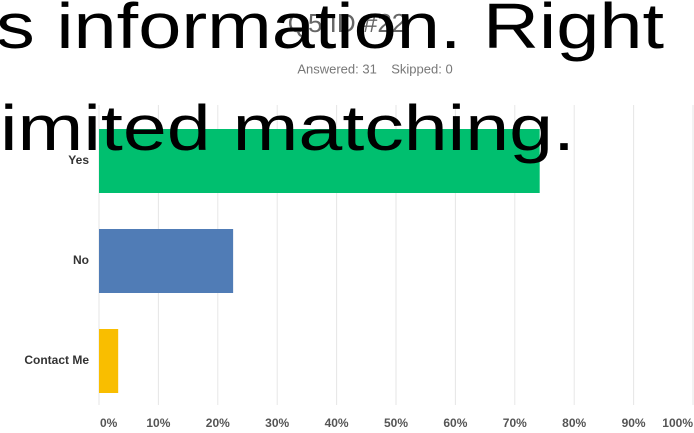 The height and width of the screenshot is (433, 694). What do you see at coordinates (158, 423) in the screenshot?
I see `x-tick-label: 10%` at bounding box center [158, 423].